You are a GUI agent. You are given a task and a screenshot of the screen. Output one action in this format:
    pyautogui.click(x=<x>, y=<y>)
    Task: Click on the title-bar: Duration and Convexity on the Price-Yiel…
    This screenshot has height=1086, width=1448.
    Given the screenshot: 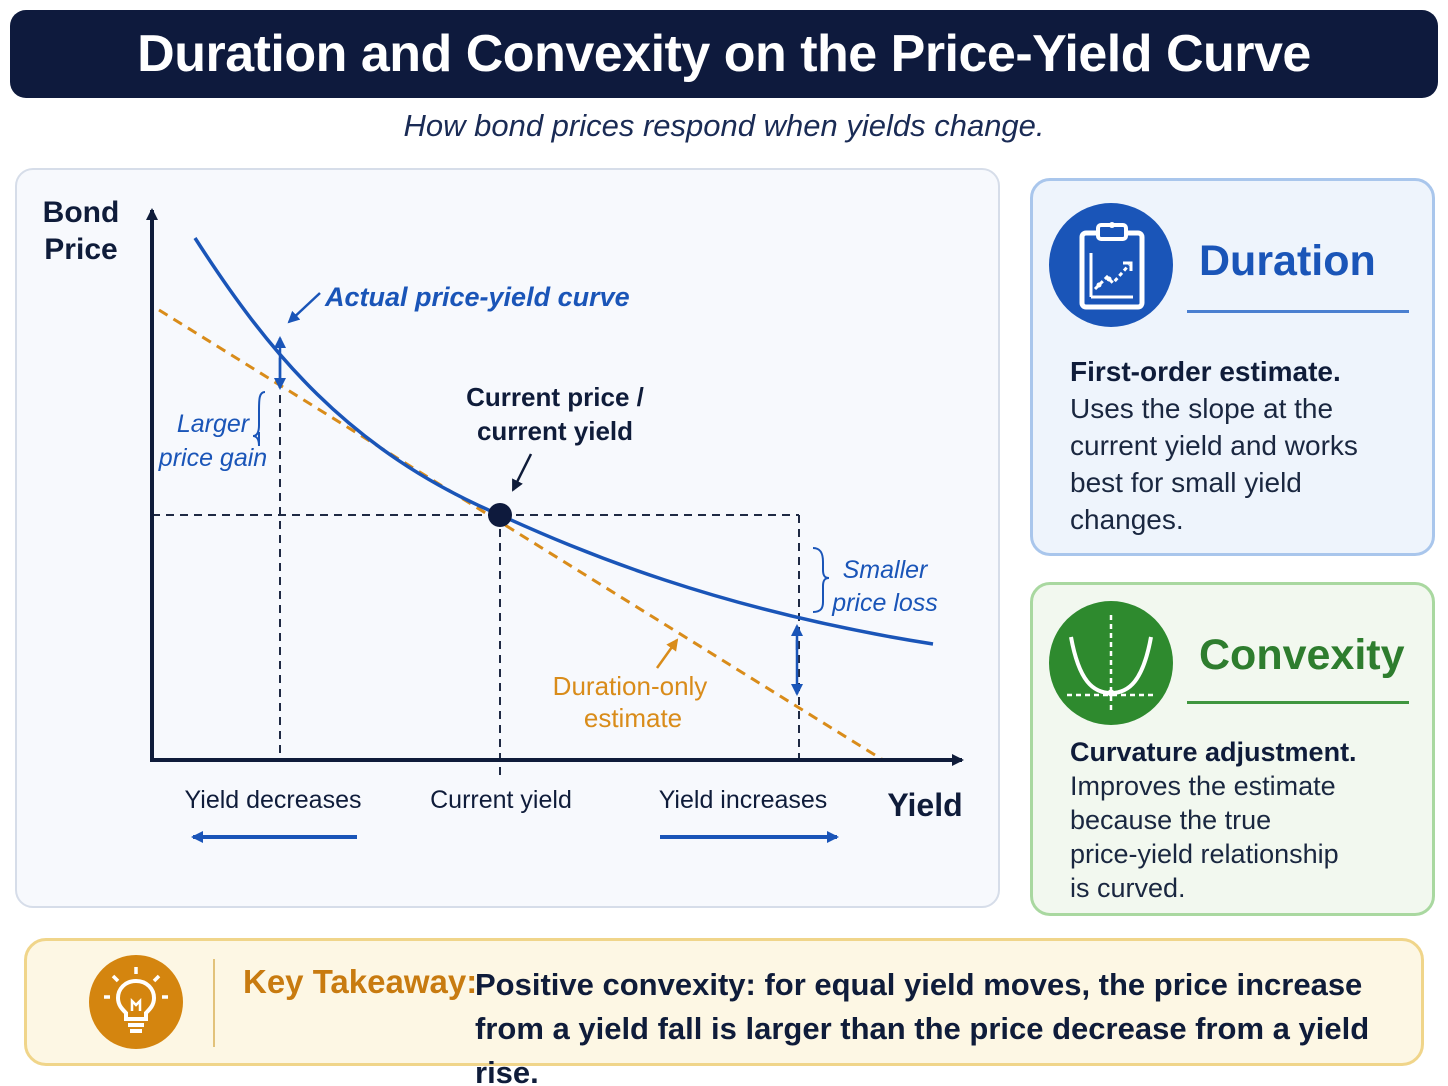 What is the action you would take?
    pyautogui.click(x=724, y=54)
    